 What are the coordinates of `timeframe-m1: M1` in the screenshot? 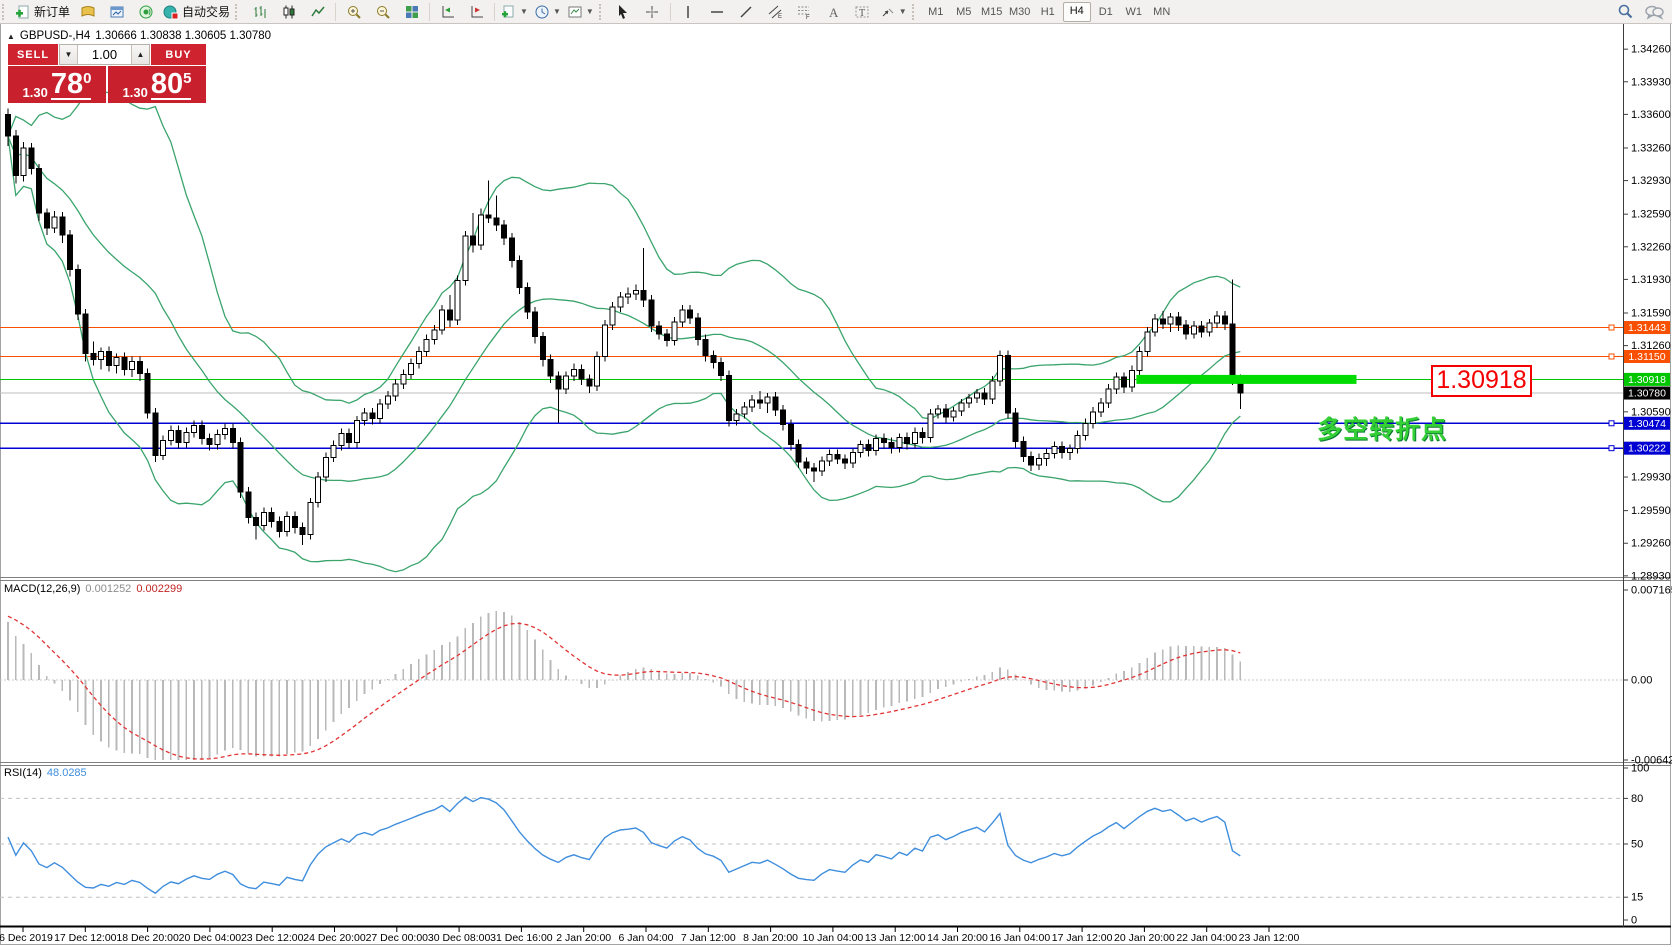 It's located at (936, 11).